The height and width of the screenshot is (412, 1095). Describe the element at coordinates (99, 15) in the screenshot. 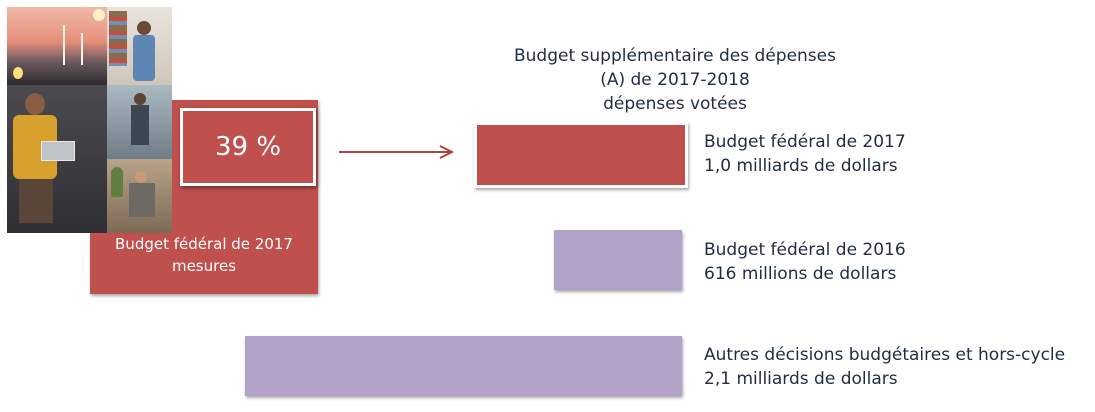

I see `sun-icon` at that location.